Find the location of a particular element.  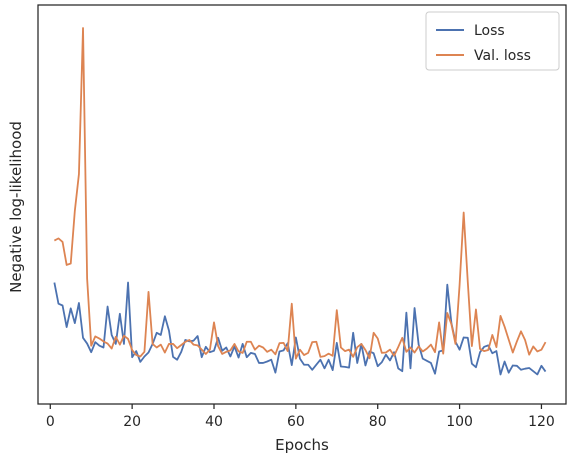

legend-label-loss: Loss is located at coordinates (489, 31).